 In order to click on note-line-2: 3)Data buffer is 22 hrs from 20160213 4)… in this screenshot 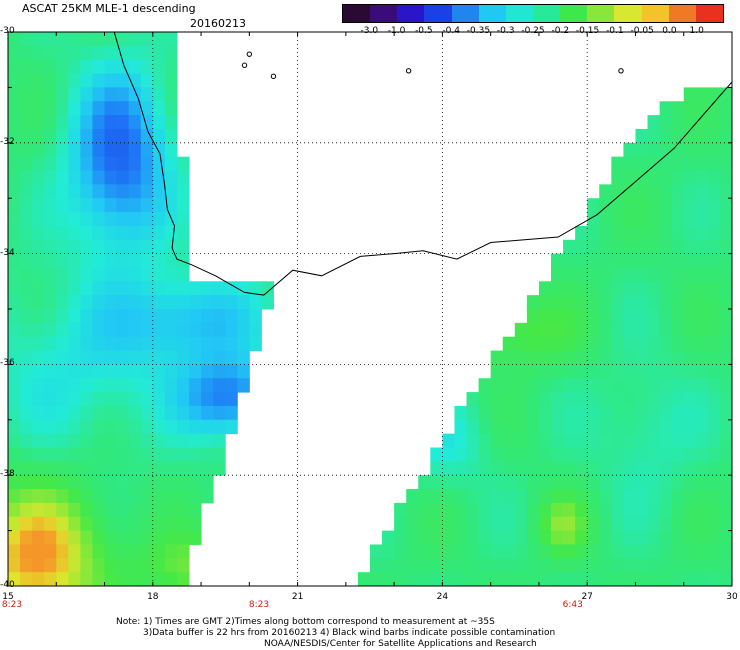, I will do `click(349, 633)`.